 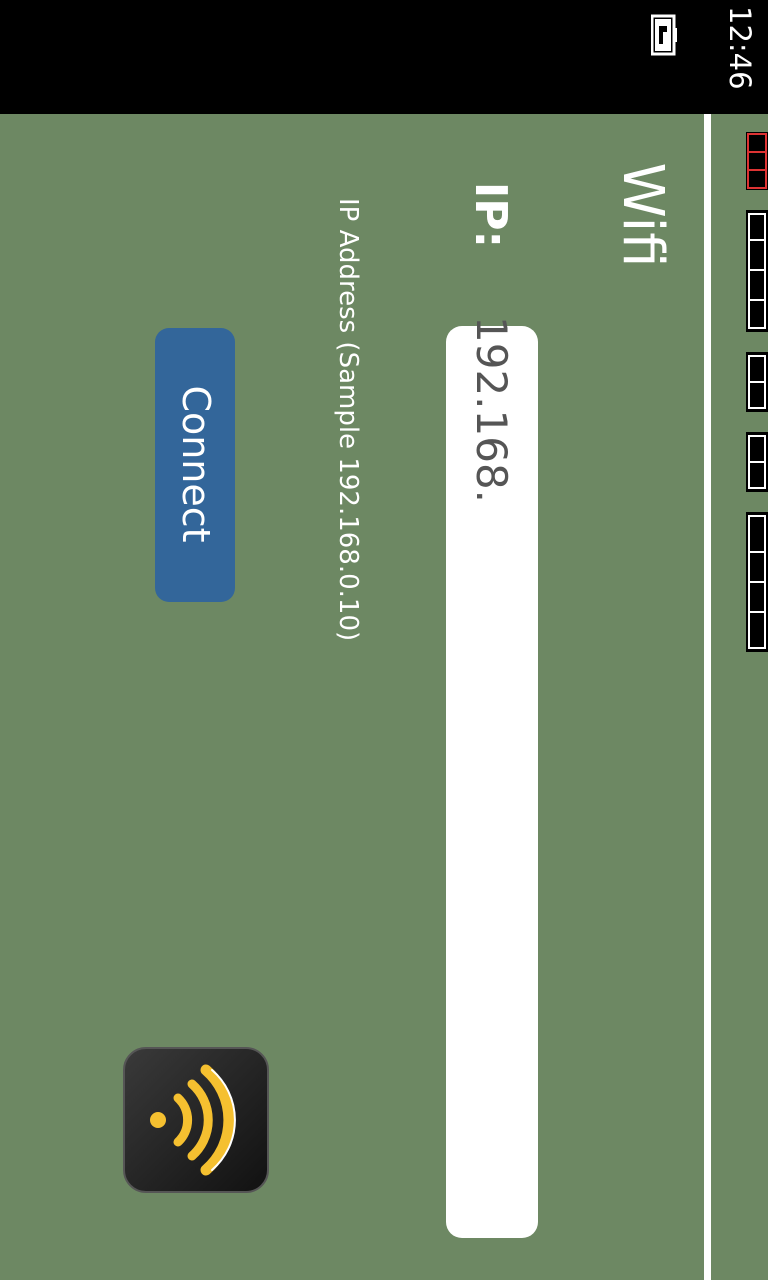 What do you see at coordinates (664, 35) in the screenshot?
I see `battery-charging-icon` at bounding box center [664, 35].